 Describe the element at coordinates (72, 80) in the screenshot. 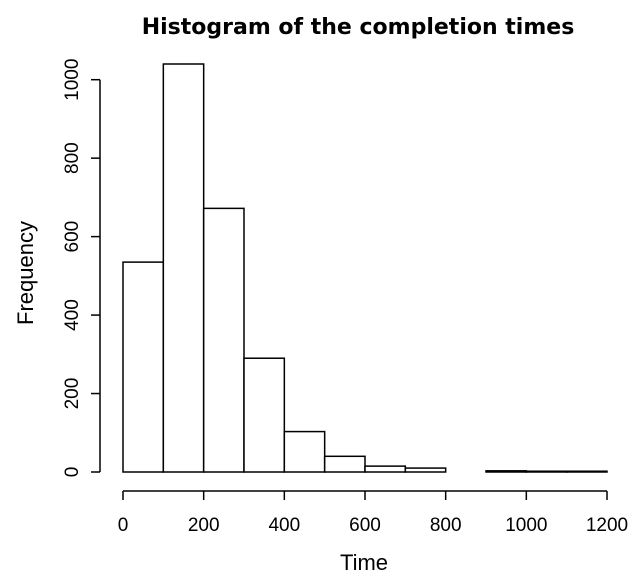

I see `y-tick-label: 1000` at that location.